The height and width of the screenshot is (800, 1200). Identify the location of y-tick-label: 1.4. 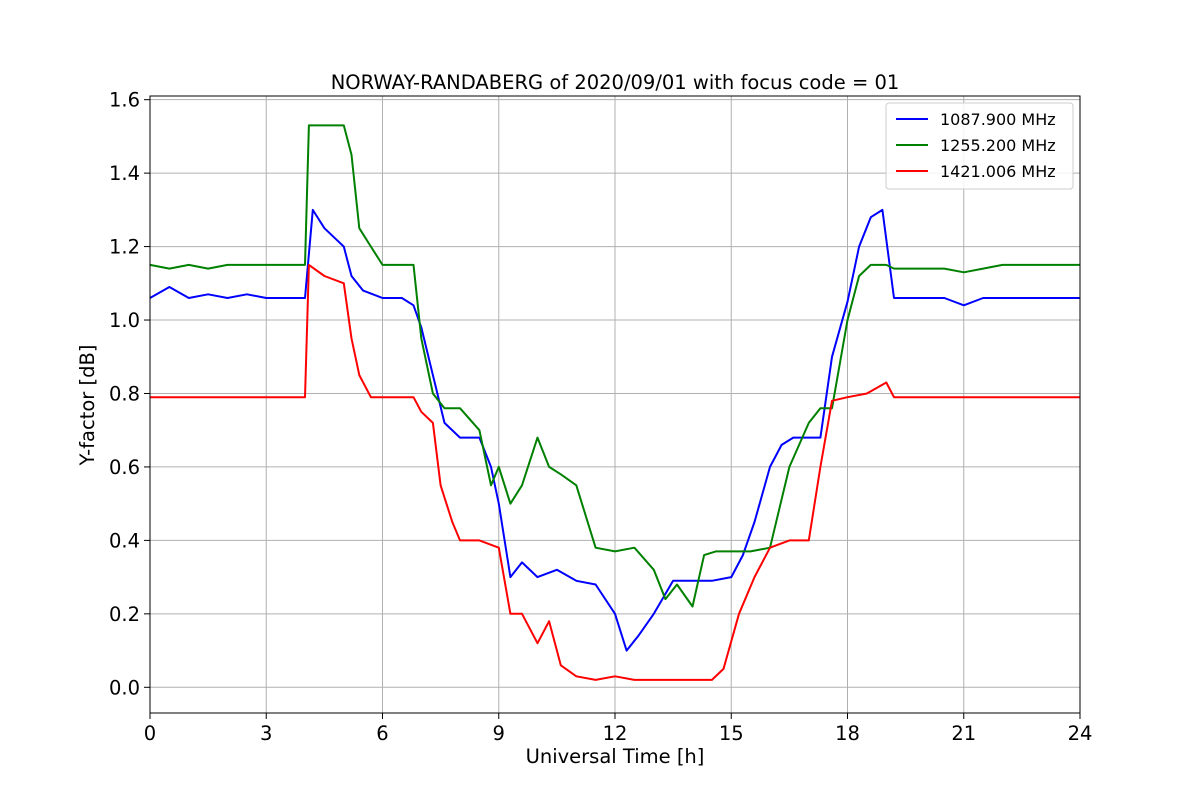
(124, 173).